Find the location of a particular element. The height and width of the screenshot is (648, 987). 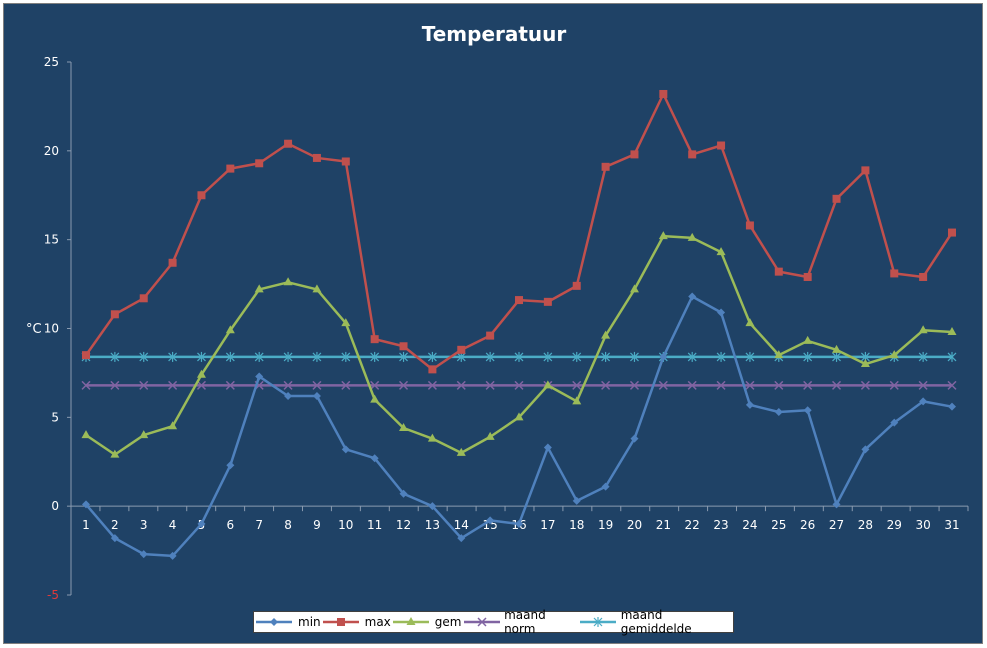

chart-title: Temperatuur is located at coordinates (494, 34).